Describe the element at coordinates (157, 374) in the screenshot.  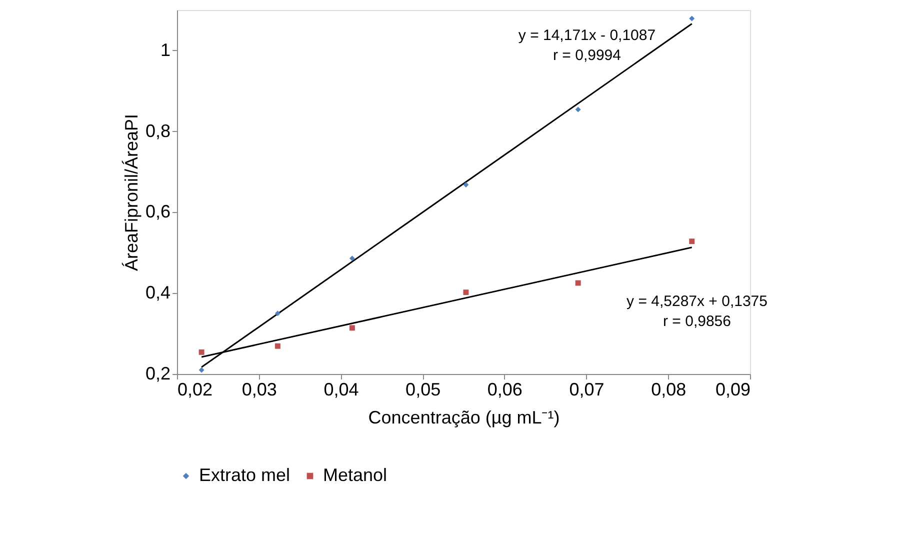
I see `y-tick-label: 0,2` at that location.